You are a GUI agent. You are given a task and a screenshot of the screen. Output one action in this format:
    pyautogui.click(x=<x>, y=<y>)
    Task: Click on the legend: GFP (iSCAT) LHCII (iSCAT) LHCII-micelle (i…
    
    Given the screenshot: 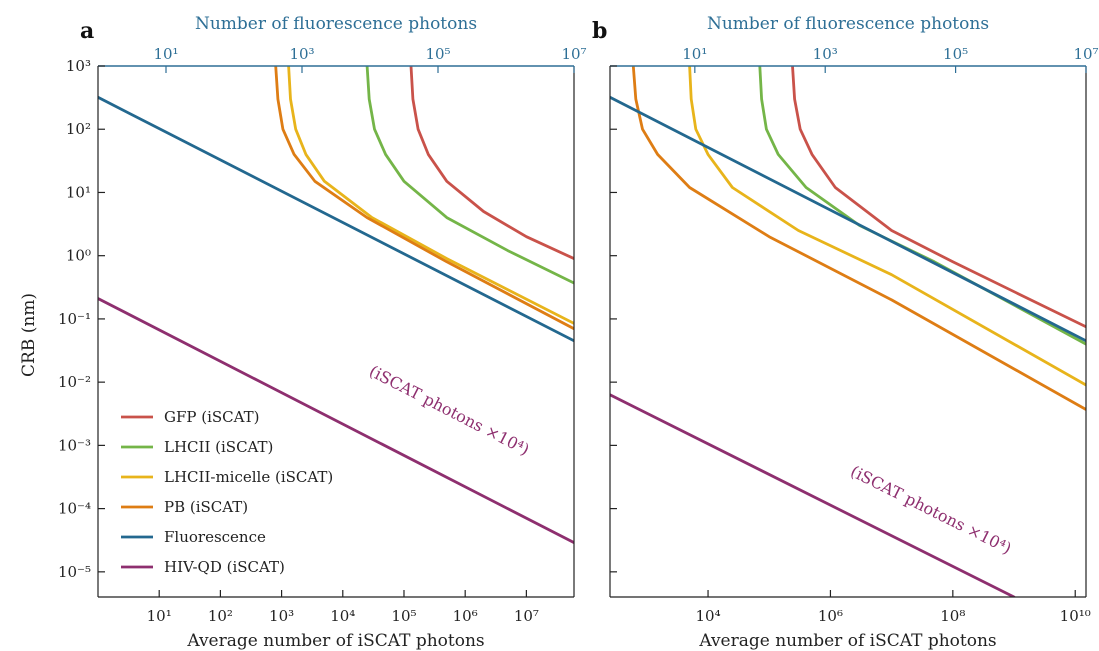 What is the action you would take?
    pyautogui.click(x=227, y=492)
    